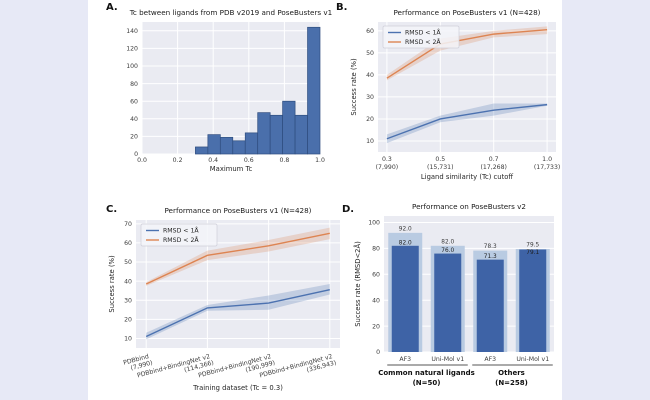  What do you see at coordinates (213, 160) in the screenshot?
I see `svg-text: 0.4` at bounding box center [213, 160].